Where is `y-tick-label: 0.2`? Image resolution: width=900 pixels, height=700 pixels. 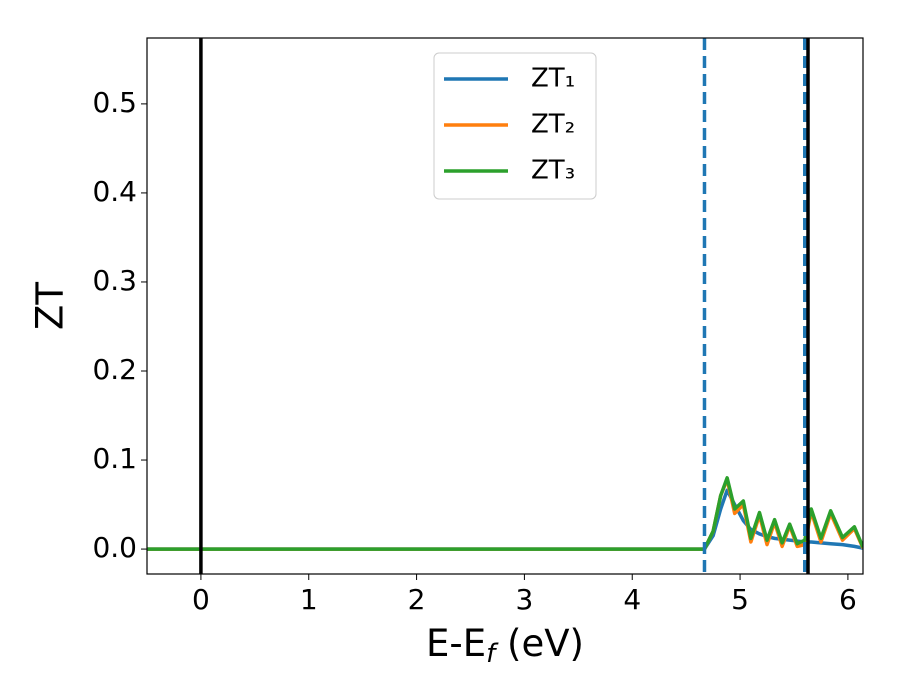 y-tick-label: 0.2 is located at coordinates (114, 369).